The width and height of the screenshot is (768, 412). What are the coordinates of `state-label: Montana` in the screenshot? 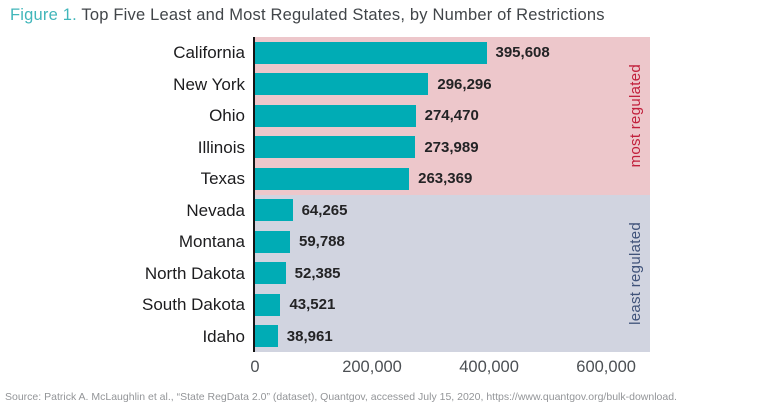 It's located at (211, 241).